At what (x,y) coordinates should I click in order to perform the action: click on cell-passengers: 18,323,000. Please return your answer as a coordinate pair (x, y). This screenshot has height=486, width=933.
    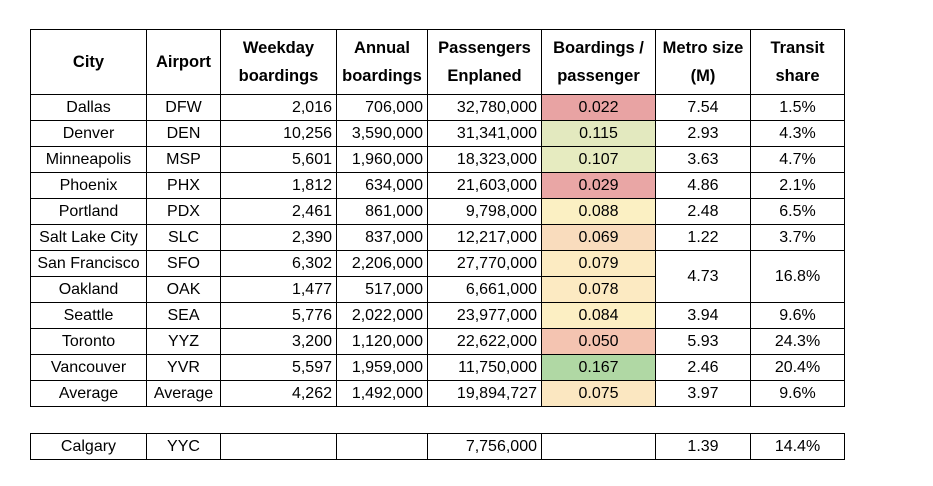
    Looking at the image, I should click on (484, 159).